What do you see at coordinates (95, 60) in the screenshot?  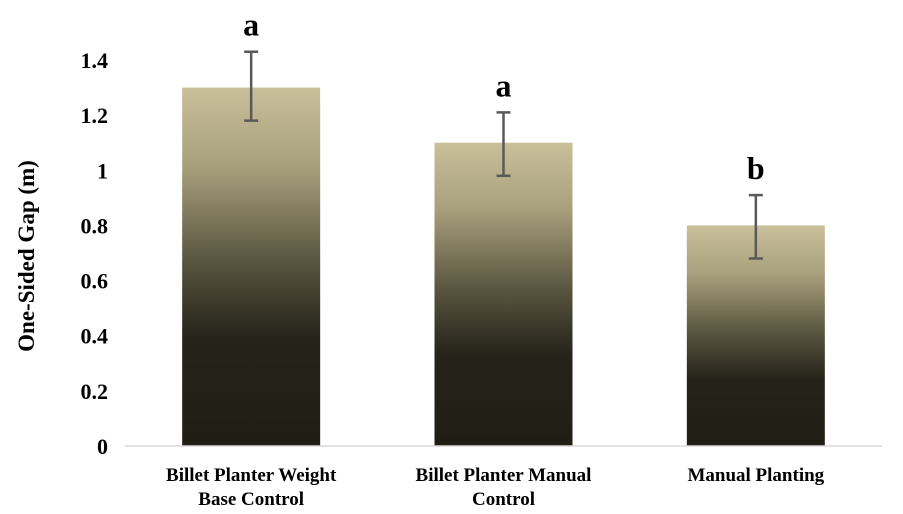 I see `y-tick-label: 1.4` at bounding box center [95, 60].